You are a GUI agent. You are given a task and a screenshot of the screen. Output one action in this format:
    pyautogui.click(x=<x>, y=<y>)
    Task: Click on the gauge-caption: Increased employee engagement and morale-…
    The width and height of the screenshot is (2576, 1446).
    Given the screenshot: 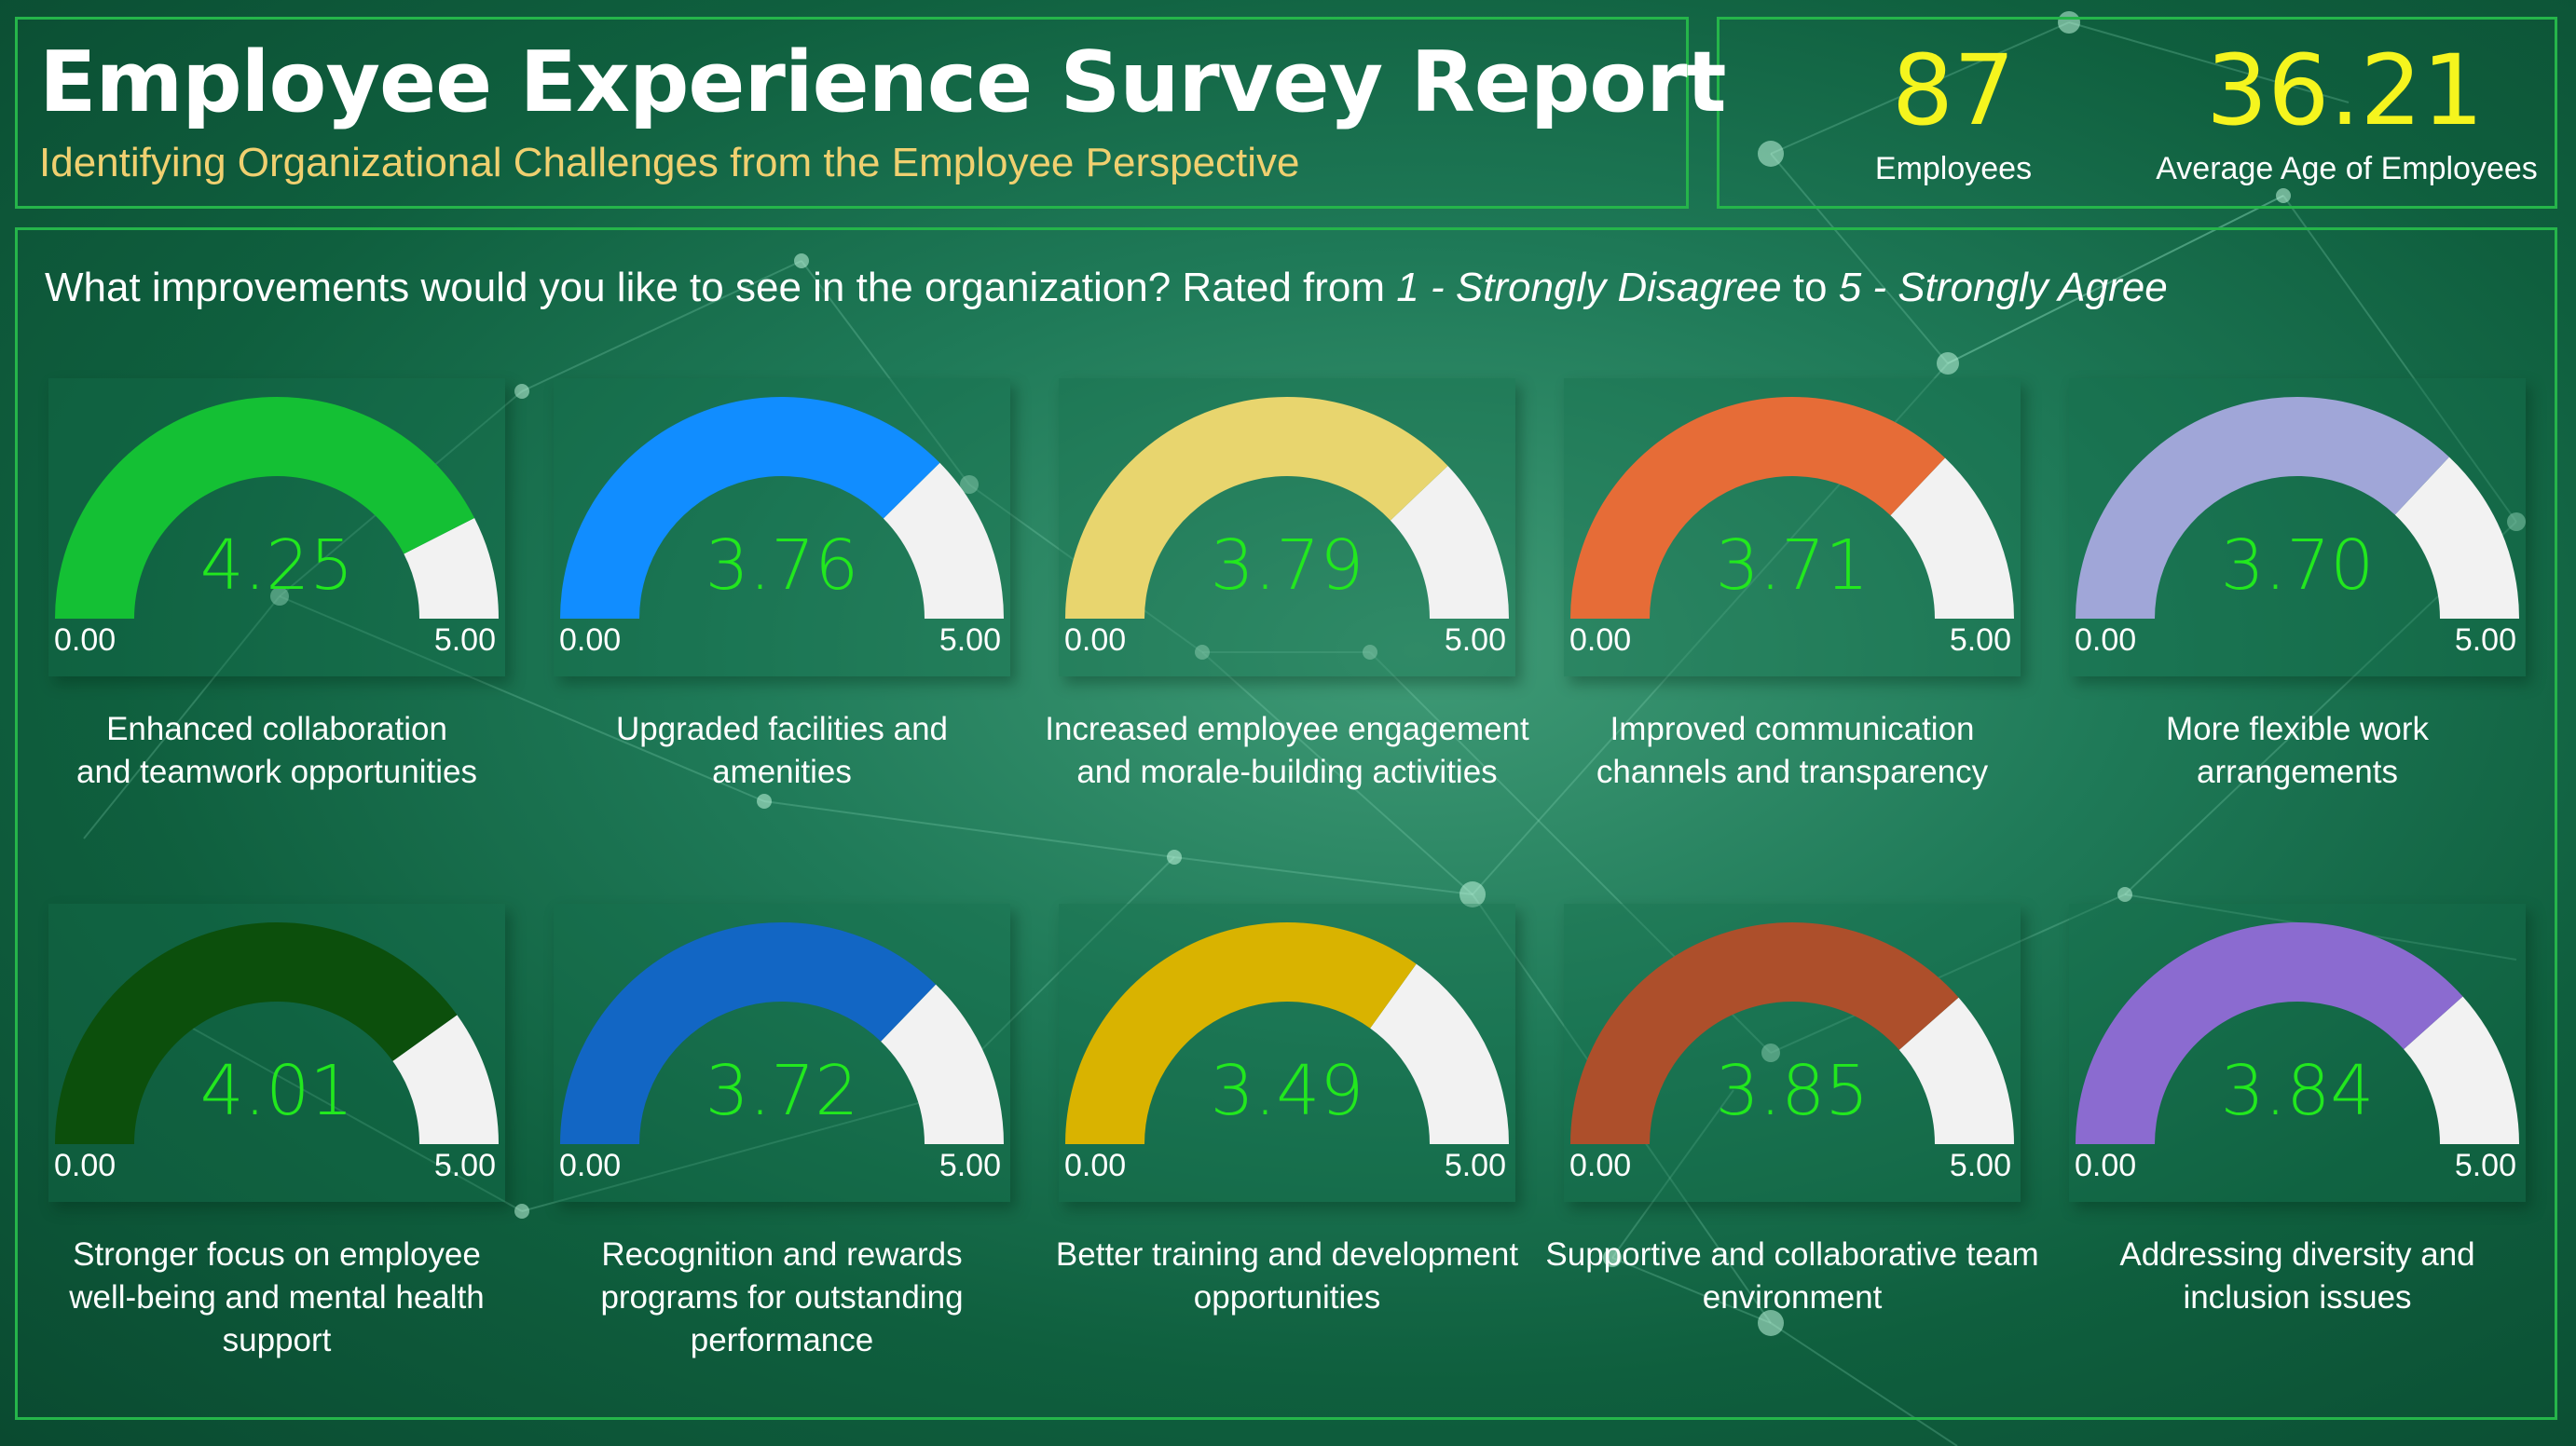 What is the action you would take?
    pyautogui.click(x=1287, y=751)
    